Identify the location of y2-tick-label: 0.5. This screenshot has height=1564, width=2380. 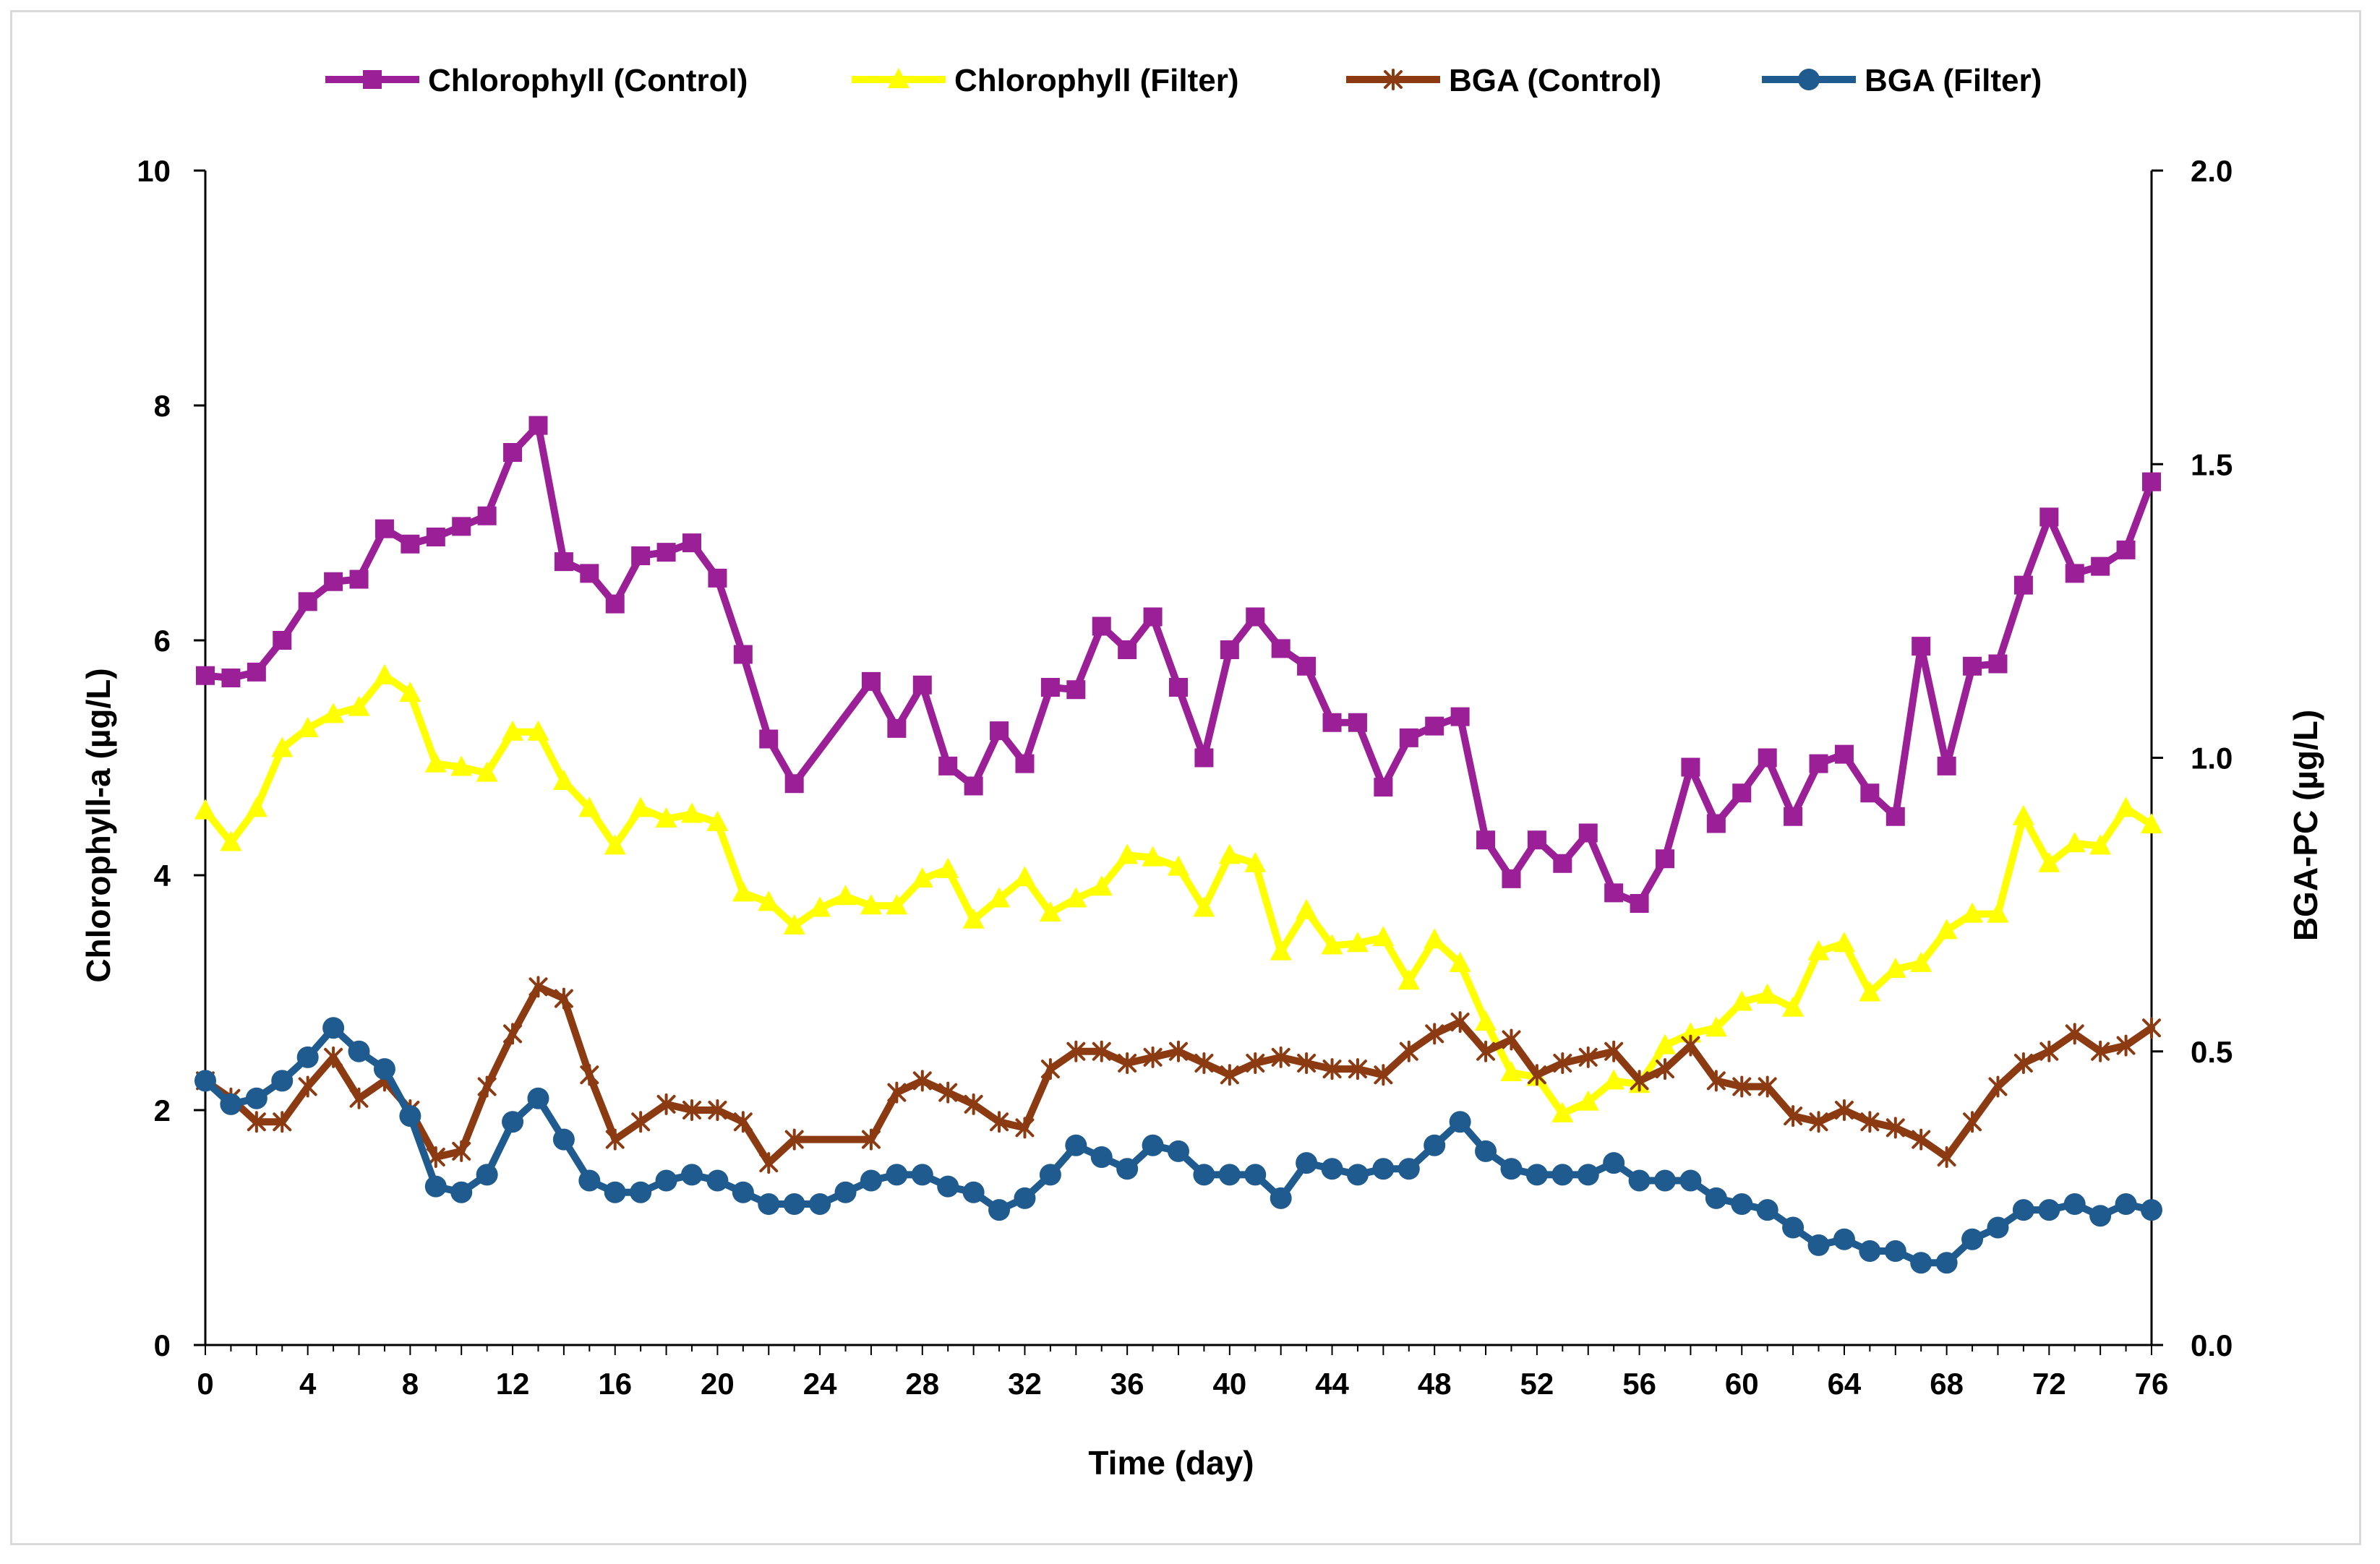
(2212, 1052).